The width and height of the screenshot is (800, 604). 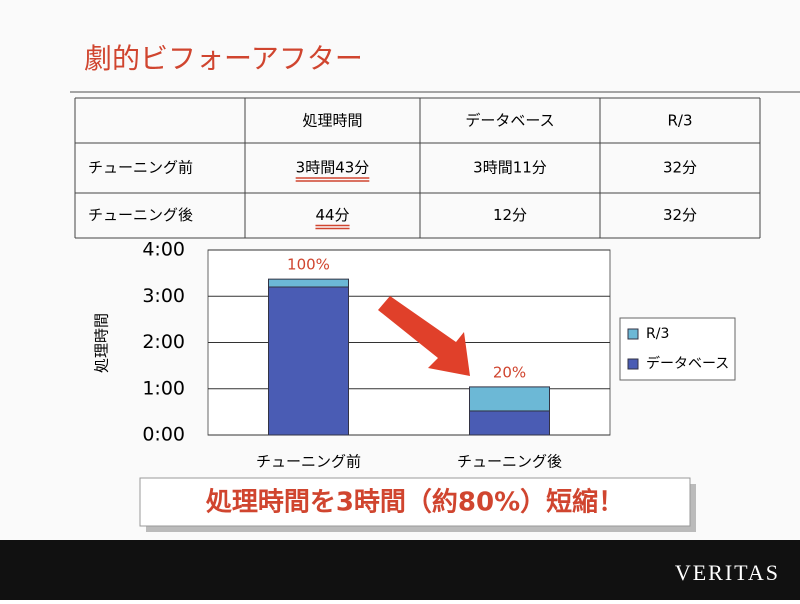 What do you see at coordinates (509, 462) in the screenshot?
I see `x-tick-label: チューニング後` at bounding box center [509, 462].